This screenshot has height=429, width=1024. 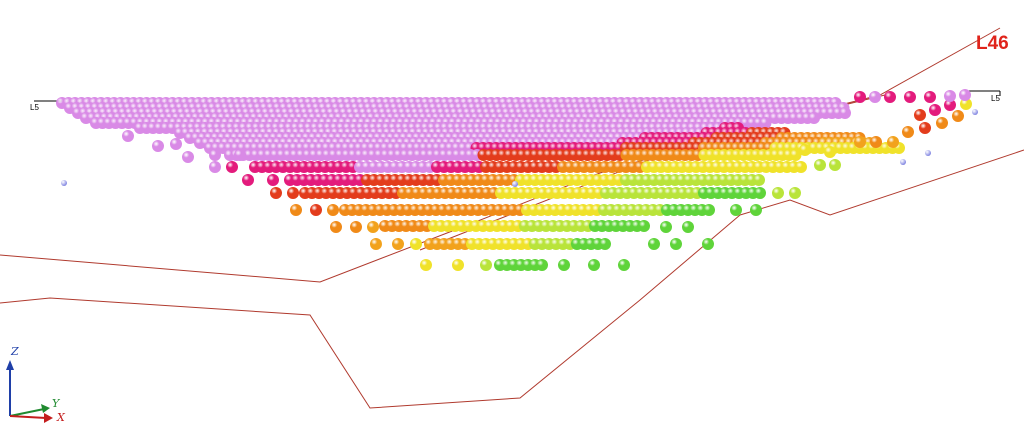 I want to click on pit-surface-line, so click(x=881, y=182).